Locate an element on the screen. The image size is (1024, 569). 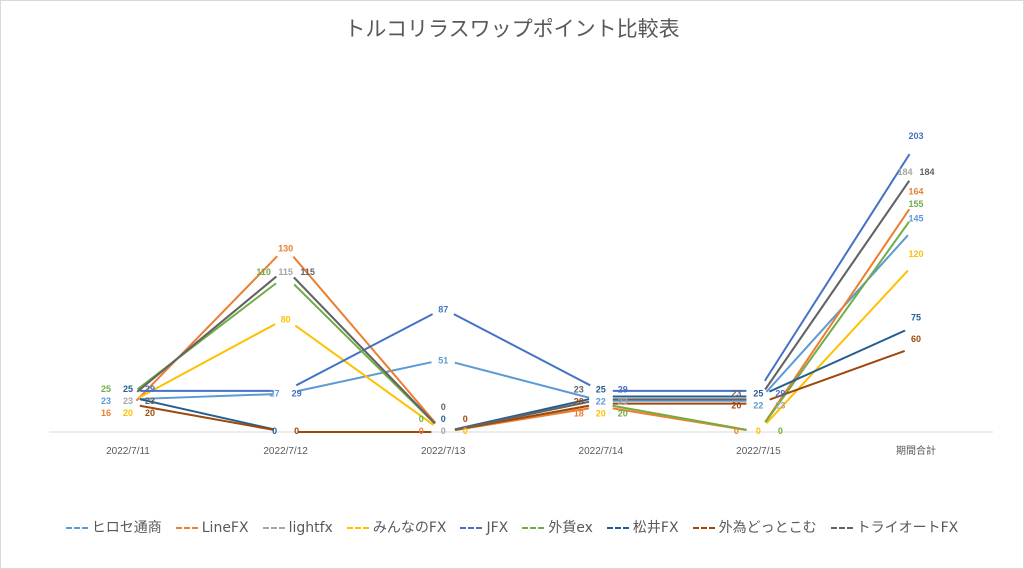
legend-label: lightfx is located at coordinates (310, 528).